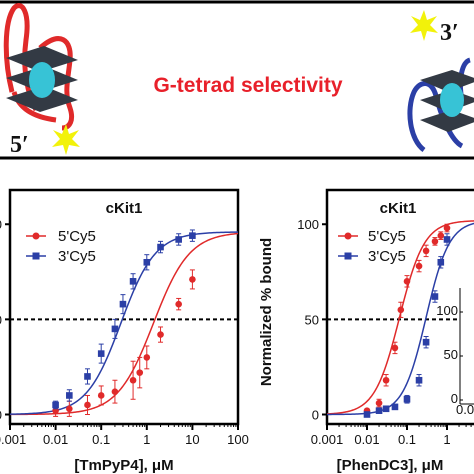 The width and height of the screenshot is (474, 474). Describe the element at coordinates (124, 435) in the screenshot. I see `x-ticks: 0.001 0.01 0.1 1 10 100` at that location.